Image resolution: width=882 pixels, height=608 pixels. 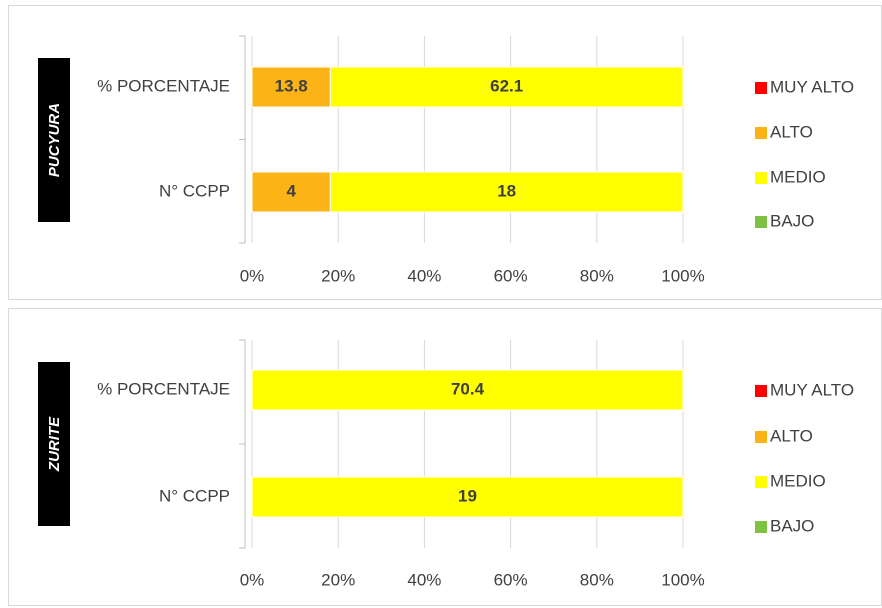 I want to click on data-label: 18, so click(x=506, y=190).